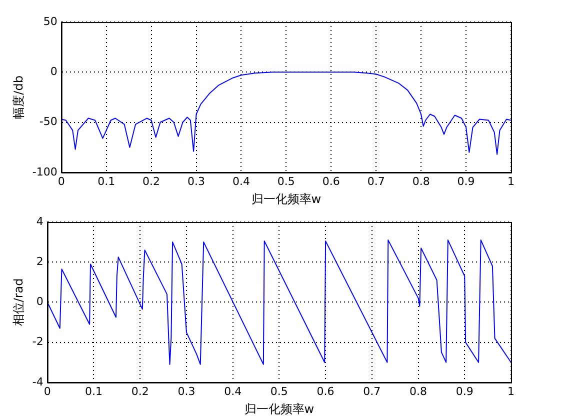  I want to click on y-tick-label: -50, so click(48, 121).